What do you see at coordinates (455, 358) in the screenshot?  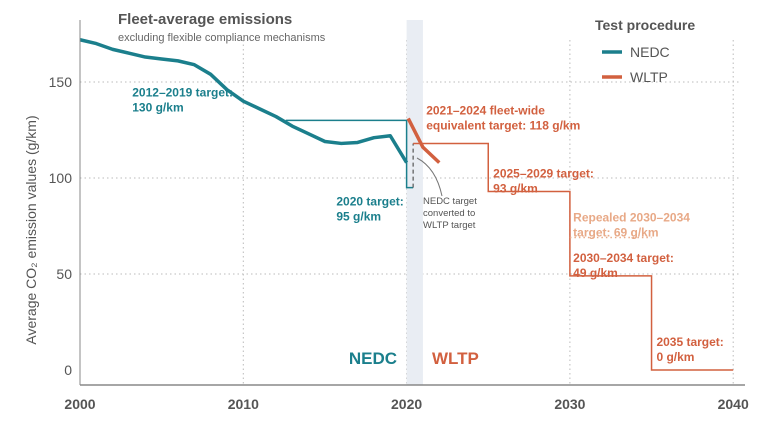 I see `wltp-region-label: WLTP` at bounding box center [455, 358].